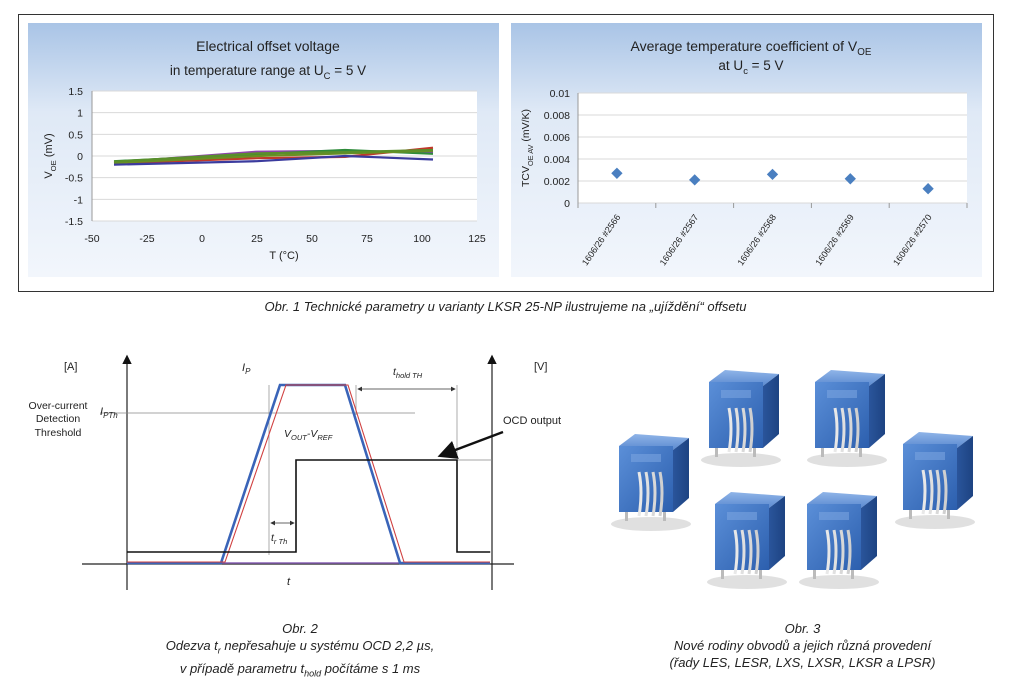 This screenshot has width=1011, height=691. Describe the element at coordinates (470, 444) in the screenshot. I see `ocd-pointer-arrow` at that location.